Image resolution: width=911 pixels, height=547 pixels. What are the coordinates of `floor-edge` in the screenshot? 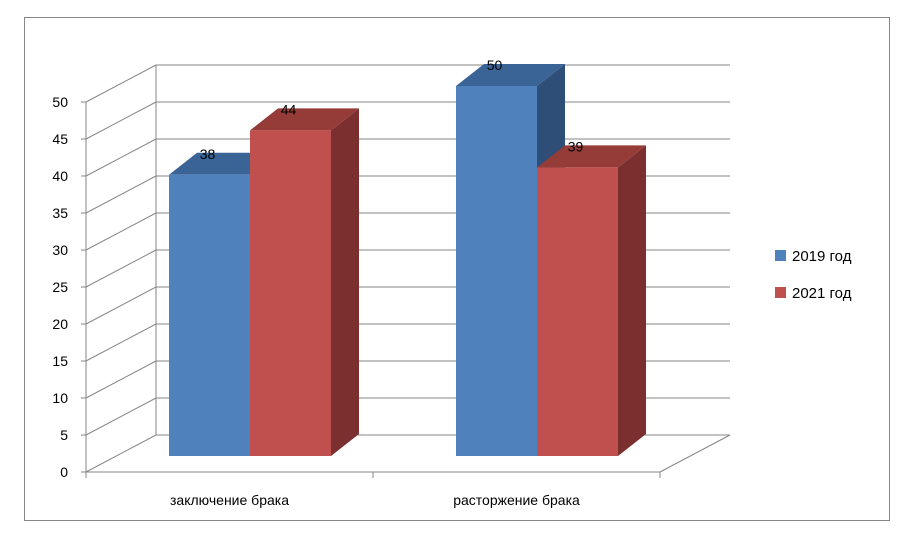 It's located at (695, 453).